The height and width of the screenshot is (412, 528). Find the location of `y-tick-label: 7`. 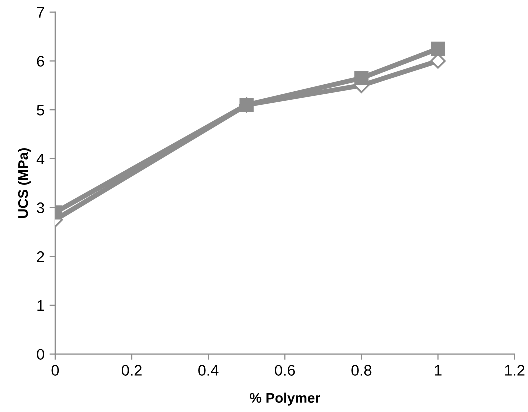

y-tick-label: 7 is located at coordinates (40, 12).